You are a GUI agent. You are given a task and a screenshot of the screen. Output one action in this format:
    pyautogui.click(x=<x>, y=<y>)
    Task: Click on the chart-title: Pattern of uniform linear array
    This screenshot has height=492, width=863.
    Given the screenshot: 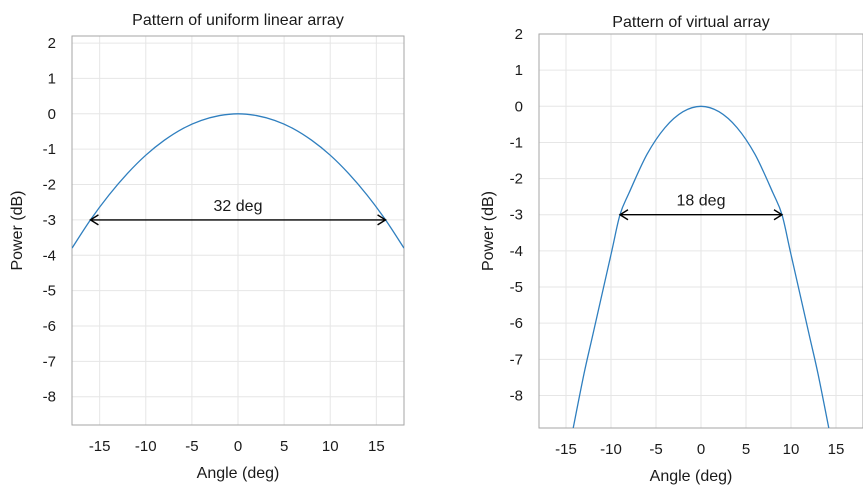 What is the action you would take?
    pyautogui.click(x=238, y=20)
    